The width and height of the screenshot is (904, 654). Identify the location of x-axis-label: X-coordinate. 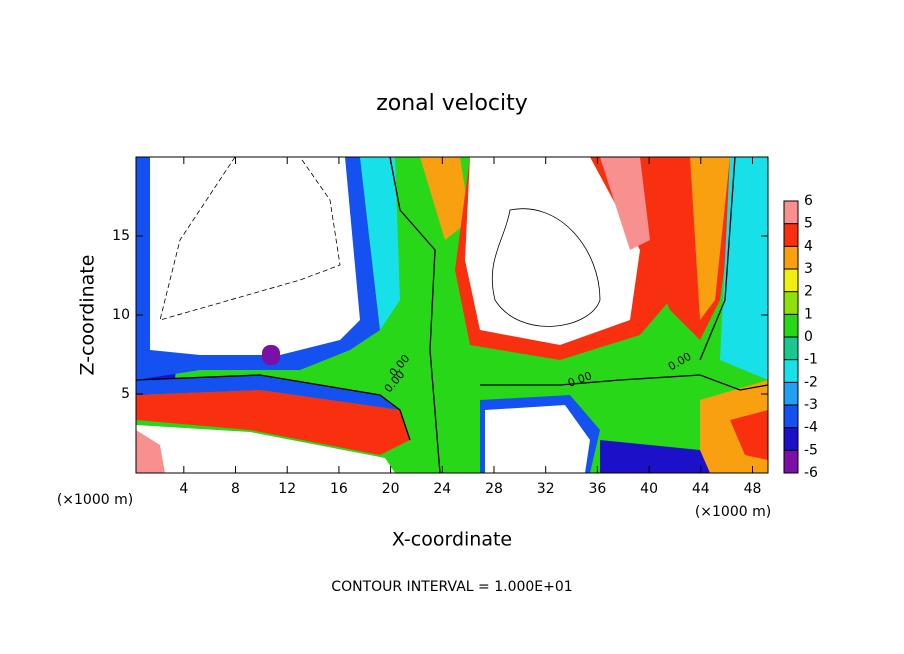
(452, 540).